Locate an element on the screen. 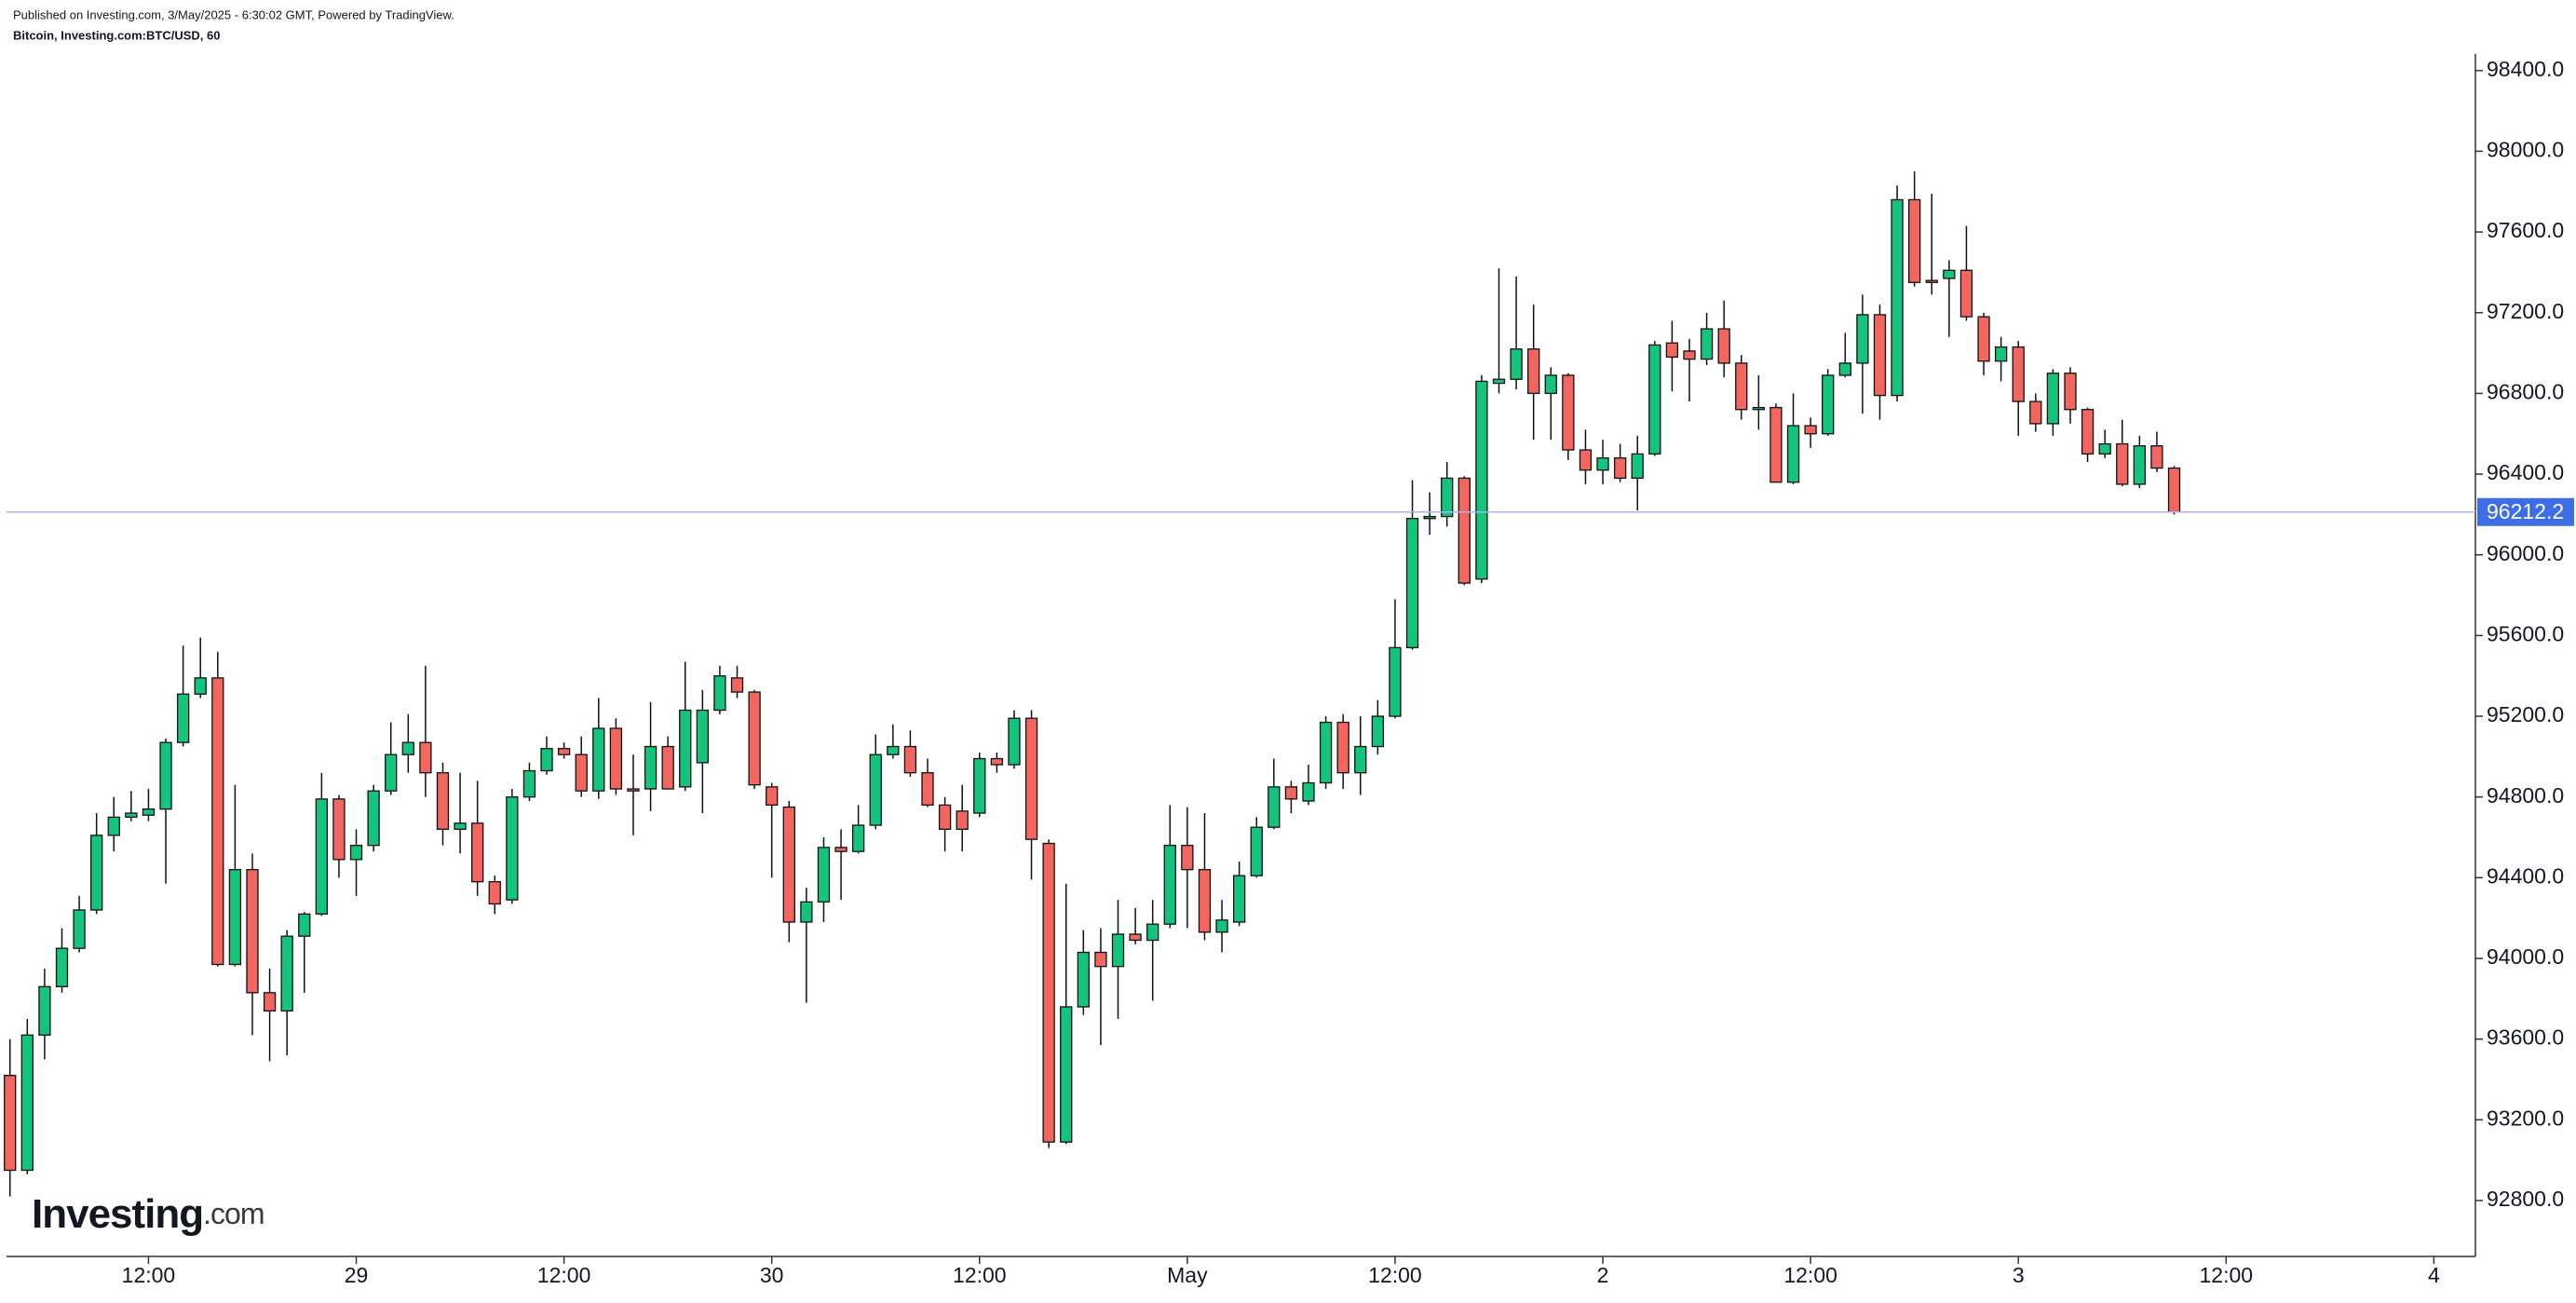 The width and height of the screenshot is (2576, 1303). y-tick-label: 93200.0 is located at coordinates (2525, 1118).